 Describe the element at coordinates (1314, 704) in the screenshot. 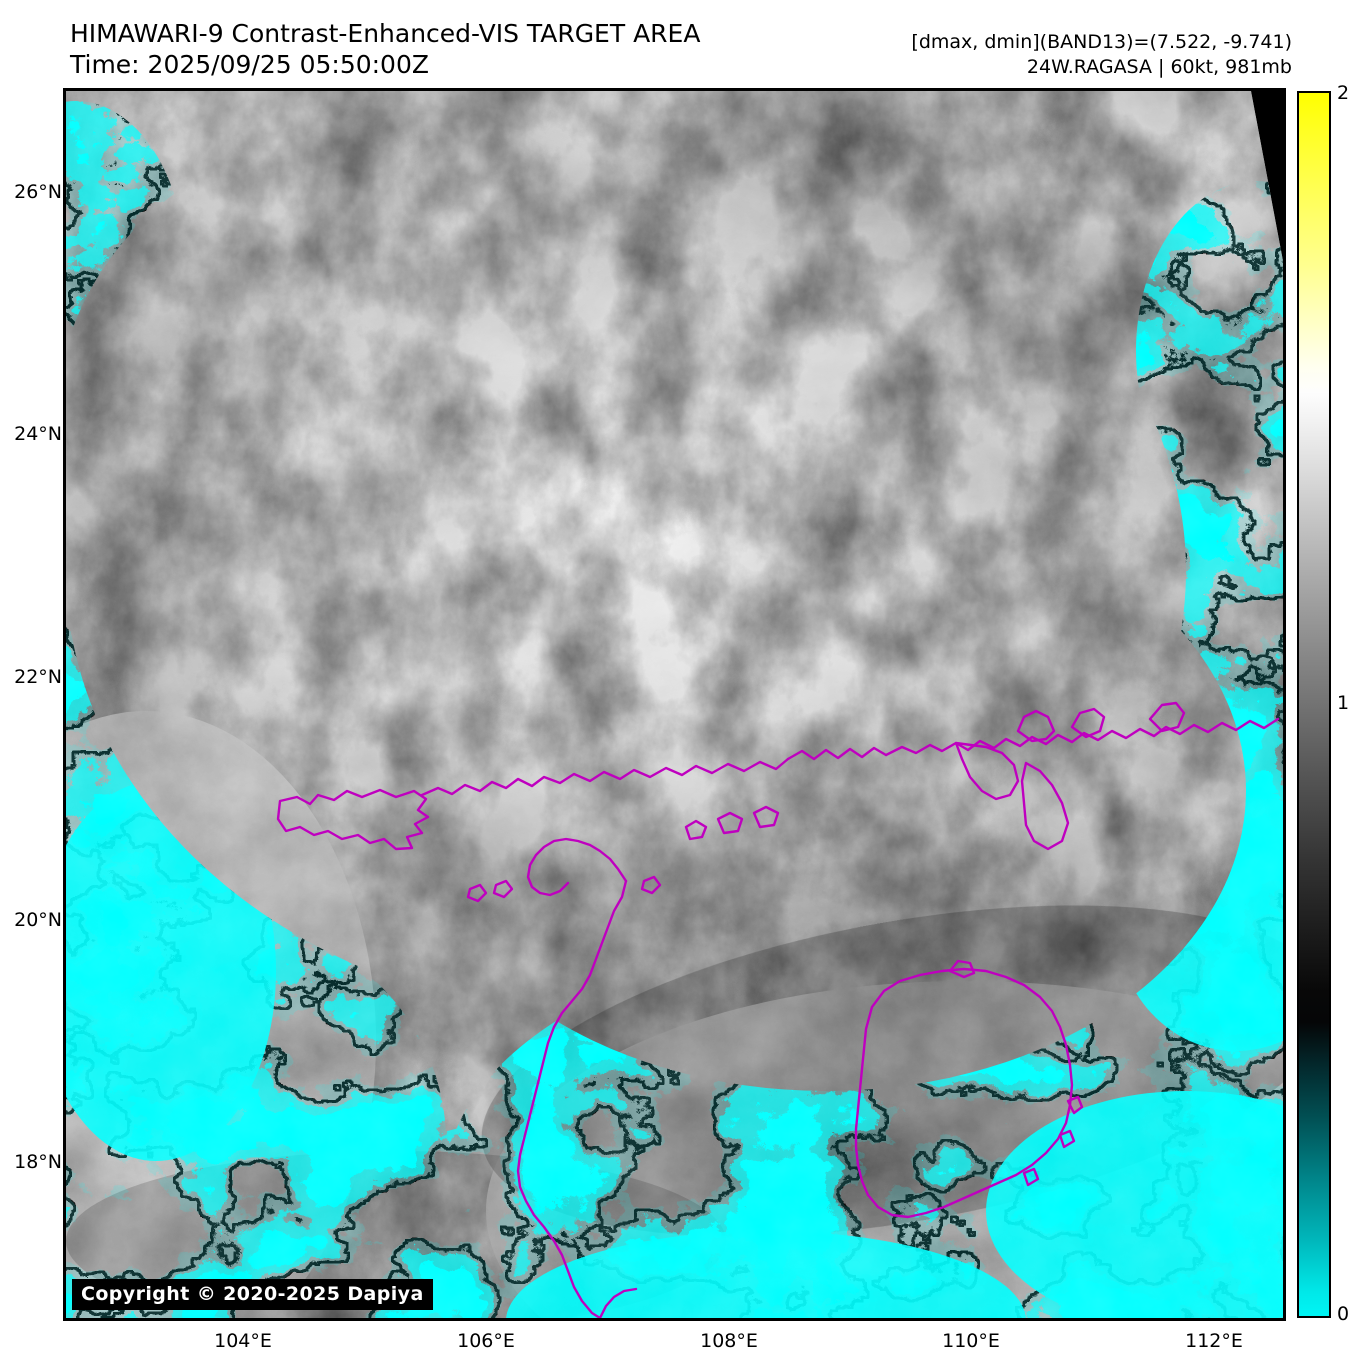

I see `colorbar` at that location.